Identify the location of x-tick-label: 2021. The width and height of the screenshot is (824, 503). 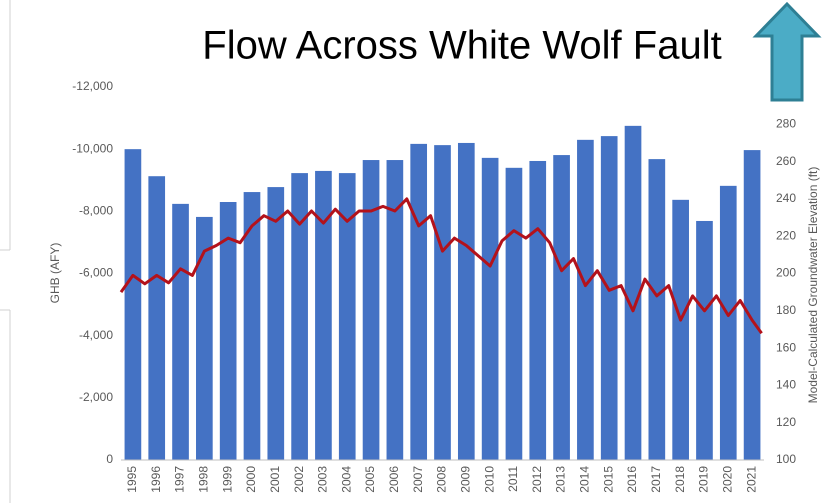
(751, 479).